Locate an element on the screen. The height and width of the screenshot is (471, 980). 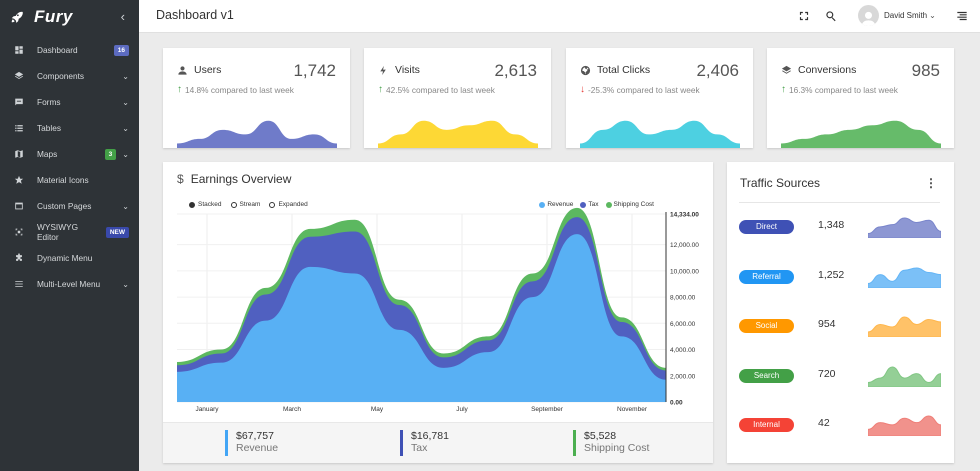
form-icon is located at coordinates (18, 102).